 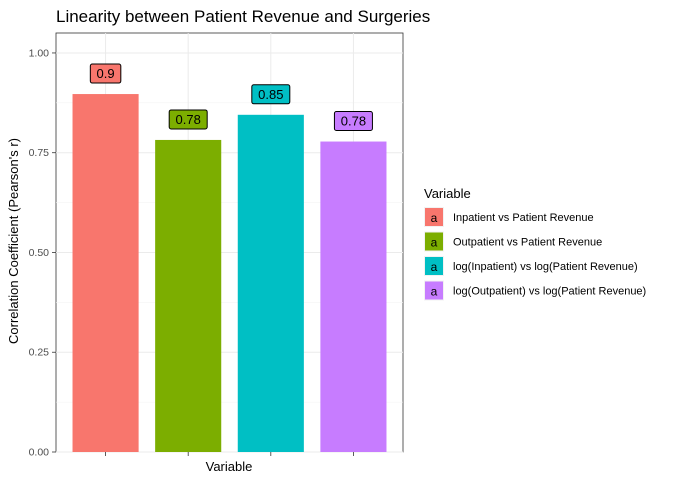 I want to click on legend-item: a Outpatient vs Patient Revenue, so click(x=513, y=241).